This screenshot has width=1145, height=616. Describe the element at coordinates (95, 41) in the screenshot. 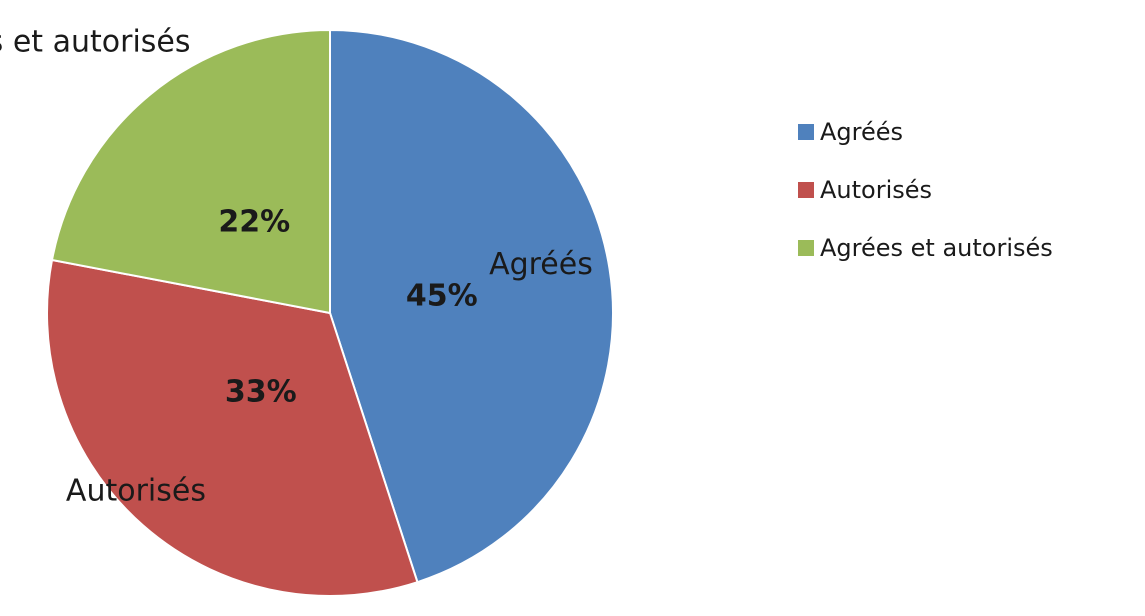

I see `slice-label-agrees-et-autorises: Agréés et autorisés` at that location.